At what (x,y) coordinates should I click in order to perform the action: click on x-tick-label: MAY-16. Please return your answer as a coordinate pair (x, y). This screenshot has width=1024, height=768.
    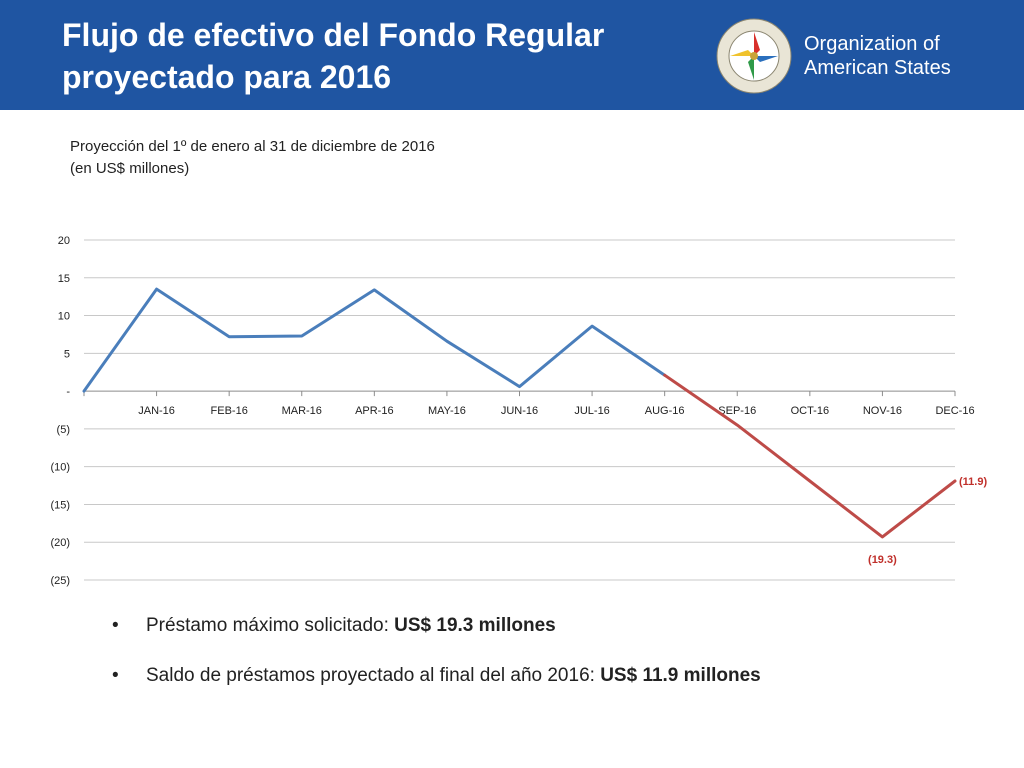
    Looking at the image, I should click on (447, 411).